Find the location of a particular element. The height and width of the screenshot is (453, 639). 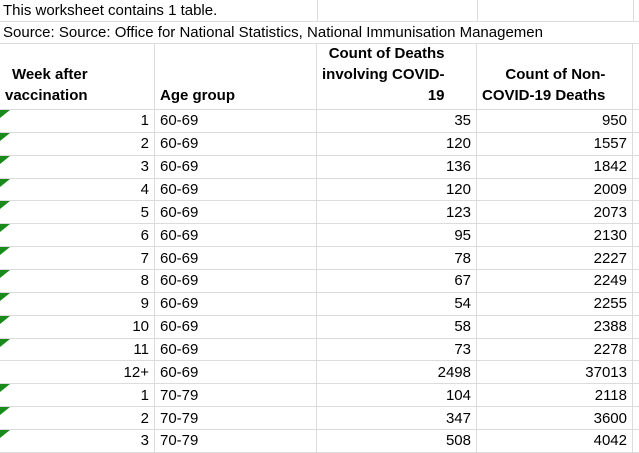

cell-week: 8 is located at coordinates (77, 281).